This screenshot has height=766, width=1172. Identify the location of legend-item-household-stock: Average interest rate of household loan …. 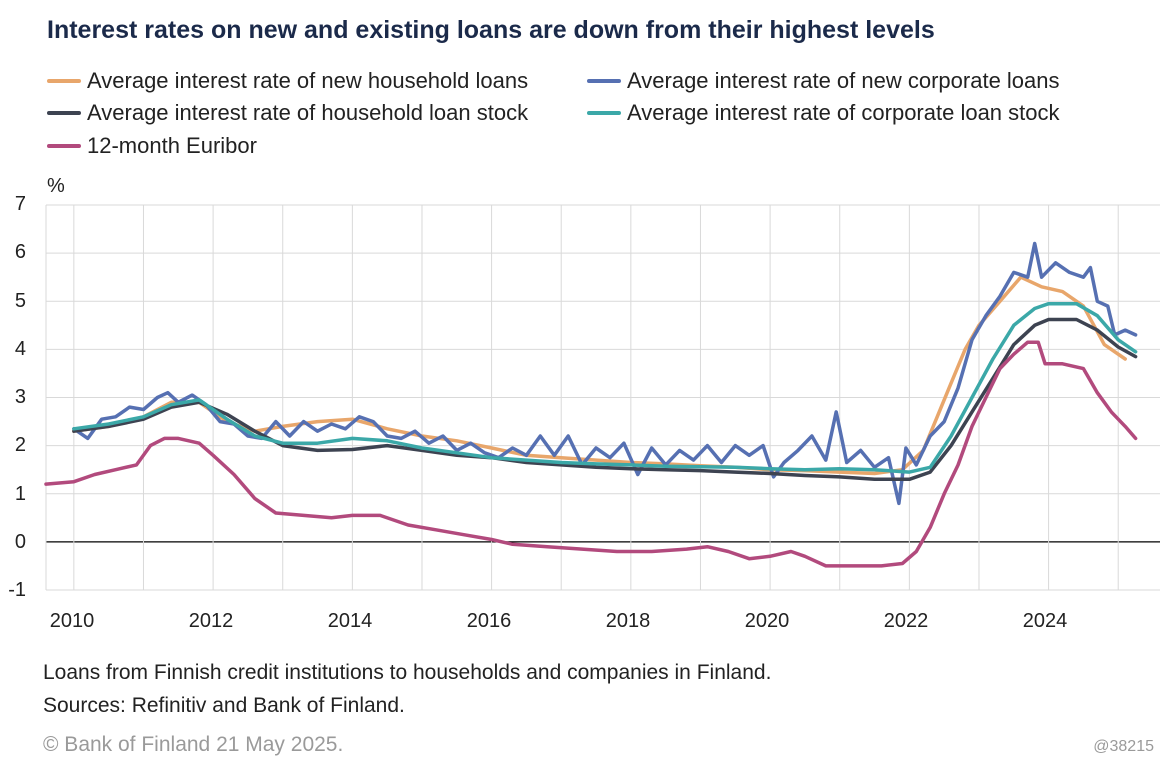
(287, 113).